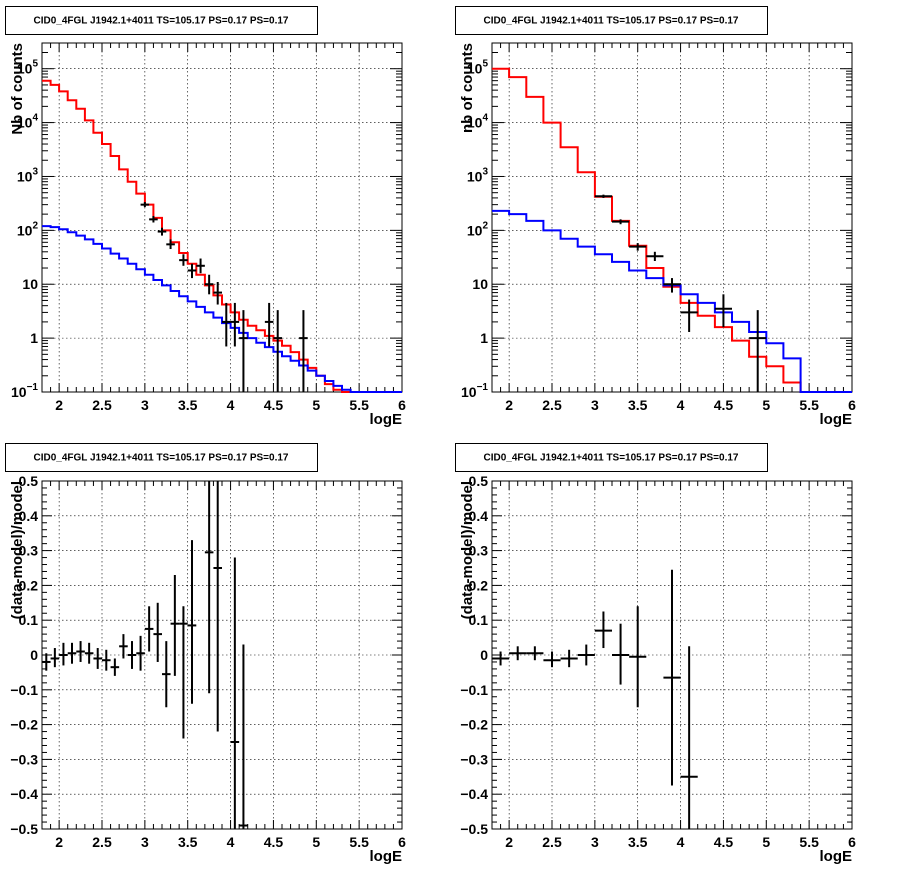 The image size is (898, 875). Describe the element at coordinates (35, 171) in the screenshot. I see `y-tick-exponent: 3` at that location.